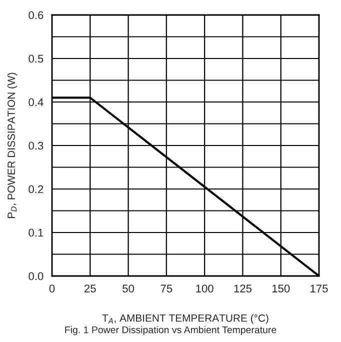  I want to click on y-tick-label: 0.3, so click(36, 146).